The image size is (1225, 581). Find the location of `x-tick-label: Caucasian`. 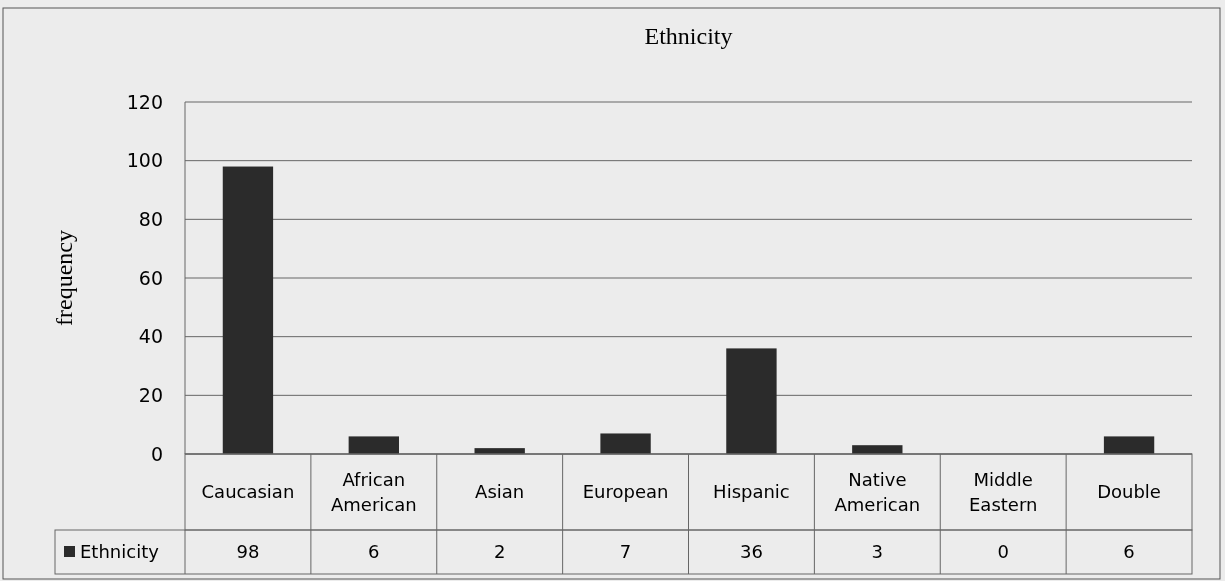

x-tick-label: Caucasian is located at coordinates (248, 492).